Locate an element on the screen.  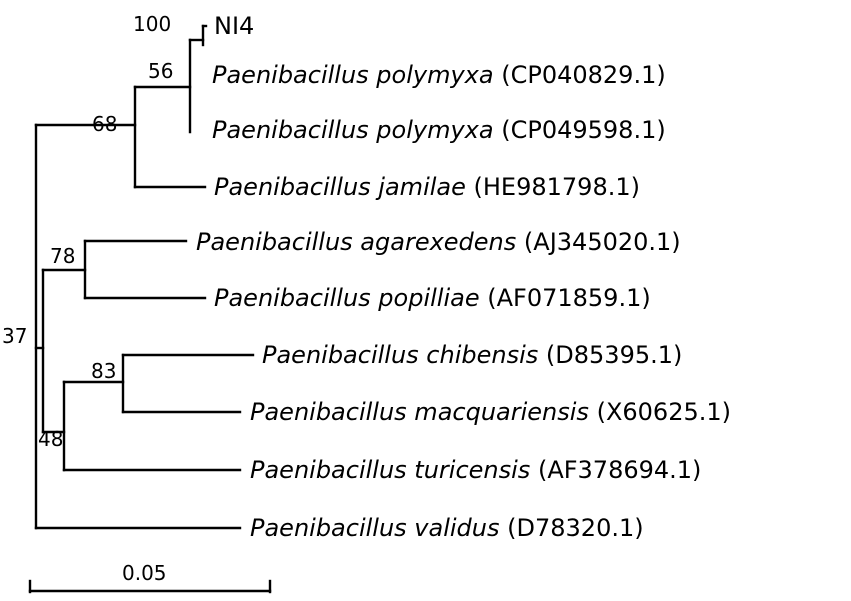
bootstrap-polymyxa-jamilae: 68 is located at coordinates (104, 124).